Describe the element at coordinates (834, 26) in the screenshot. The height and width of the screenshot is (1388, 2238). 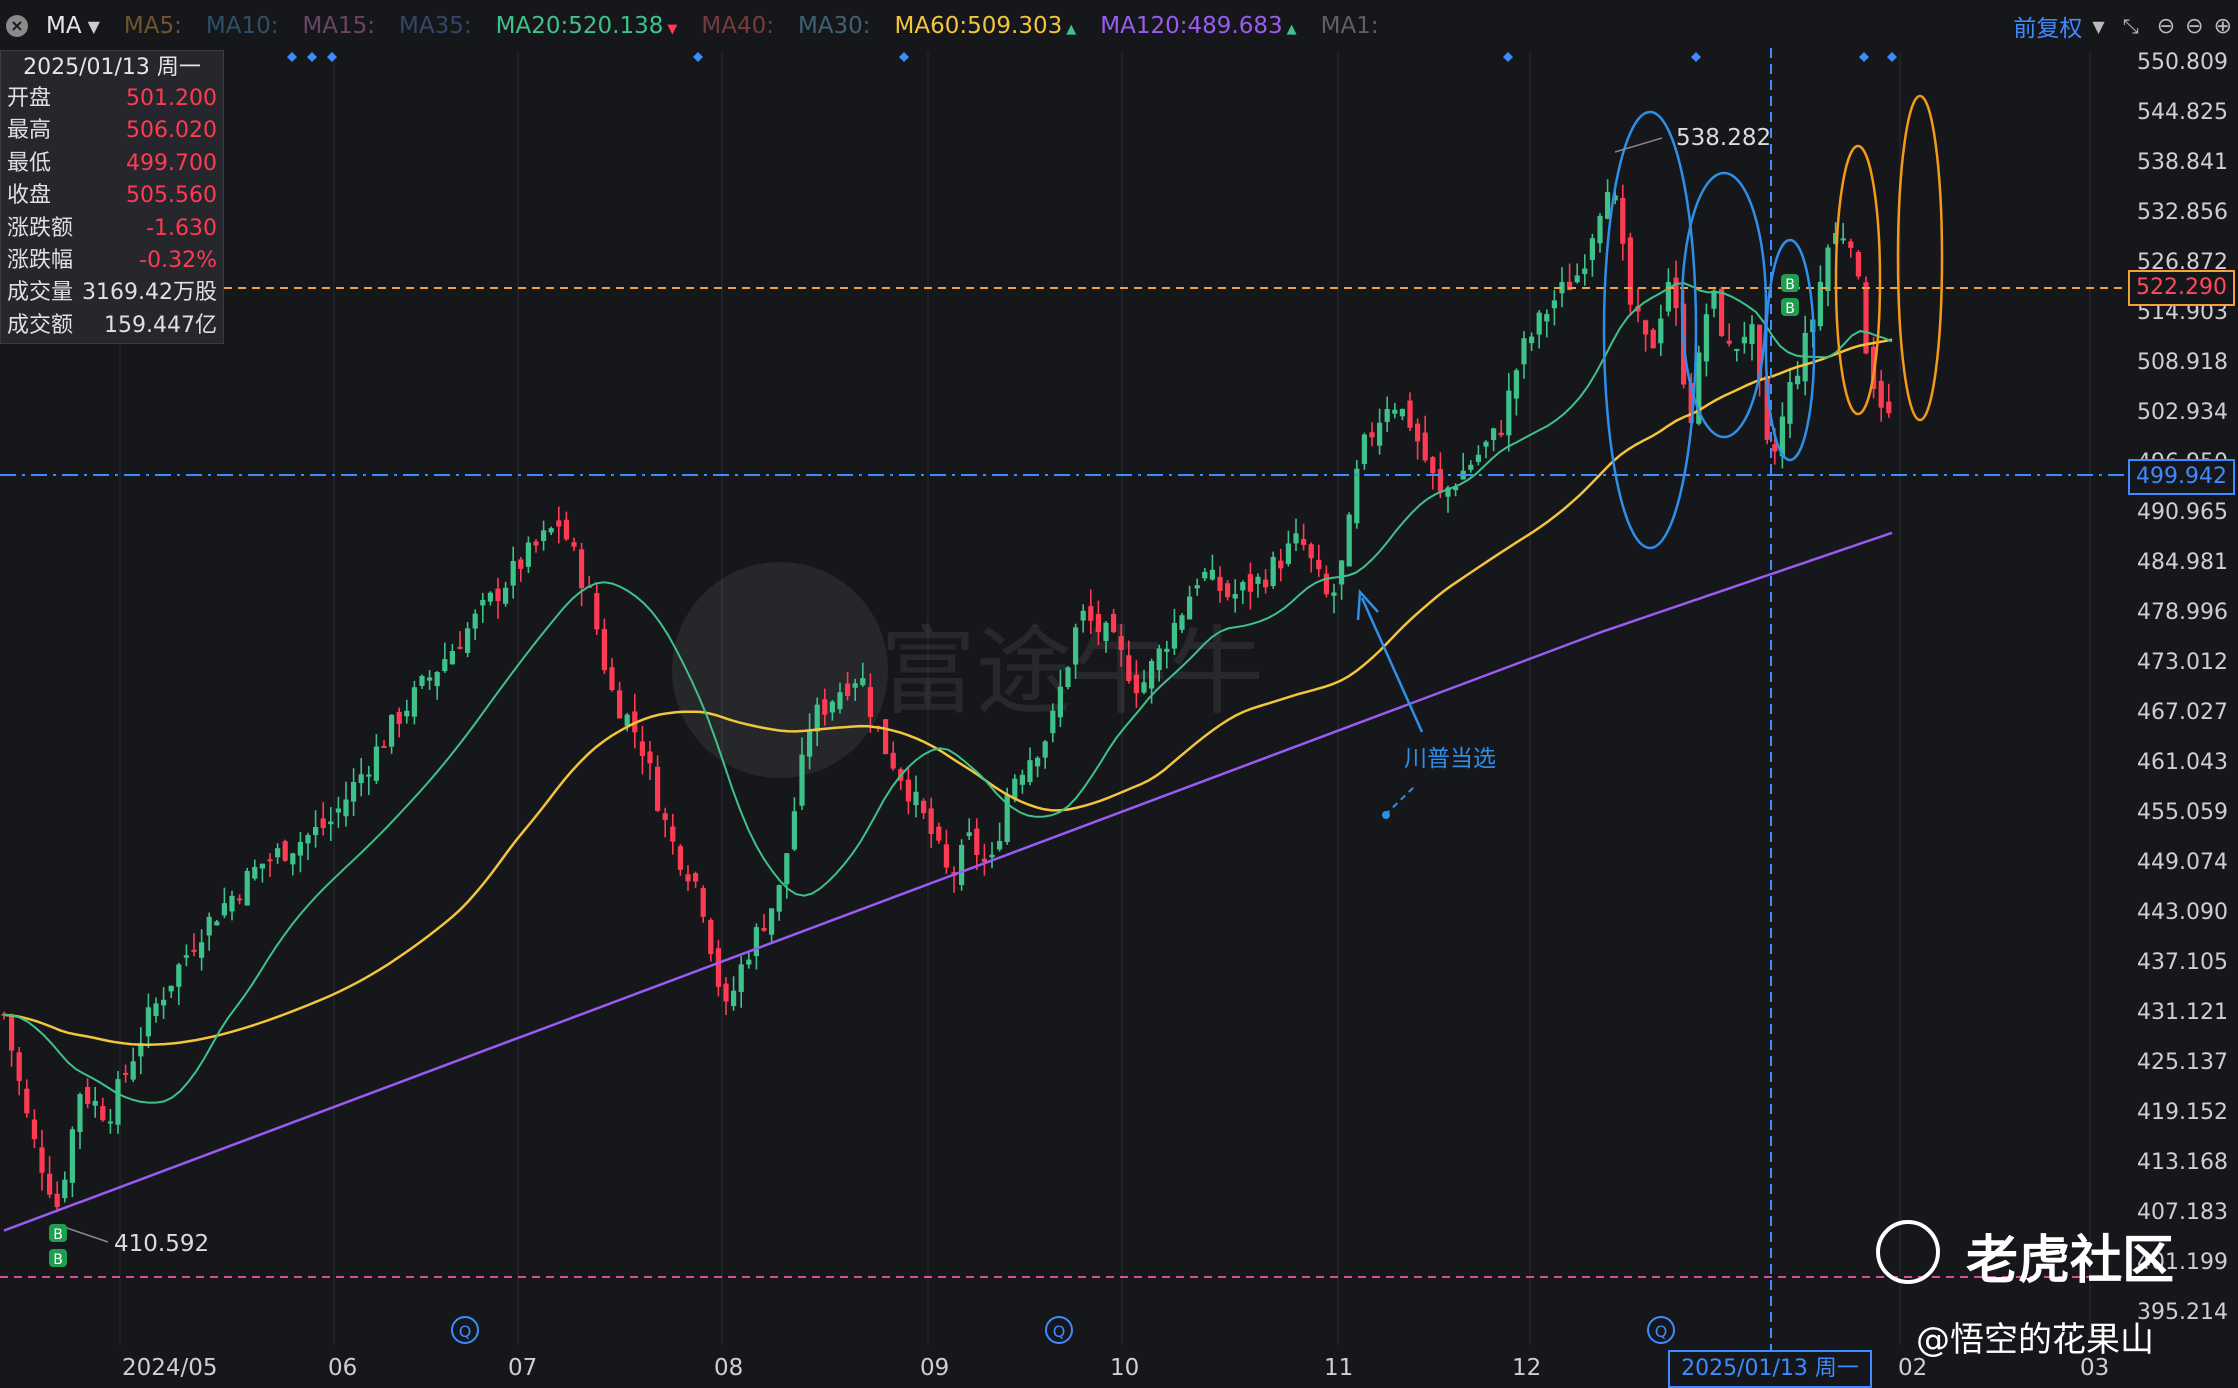
I see `ma-legend-item: MA30:` at that location.